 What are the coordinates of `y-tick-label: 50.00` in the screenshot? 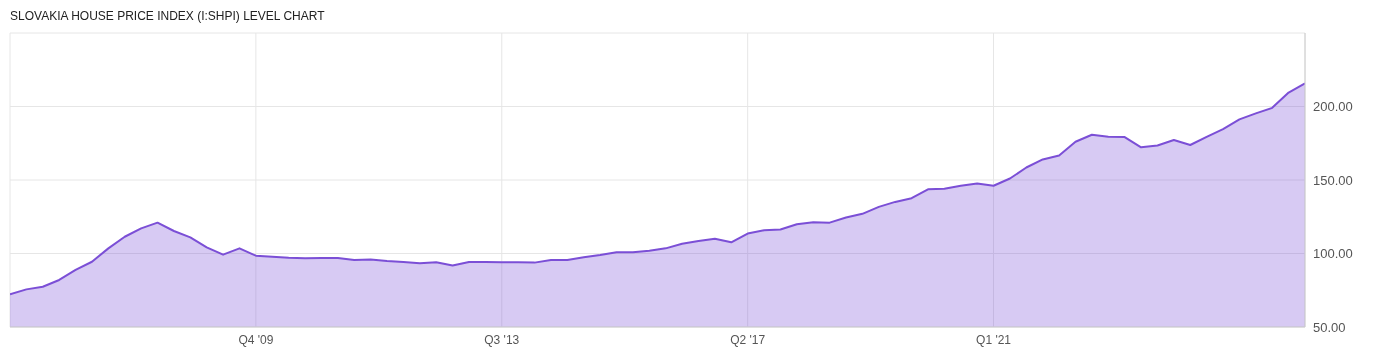 It's located at (1329, 327).